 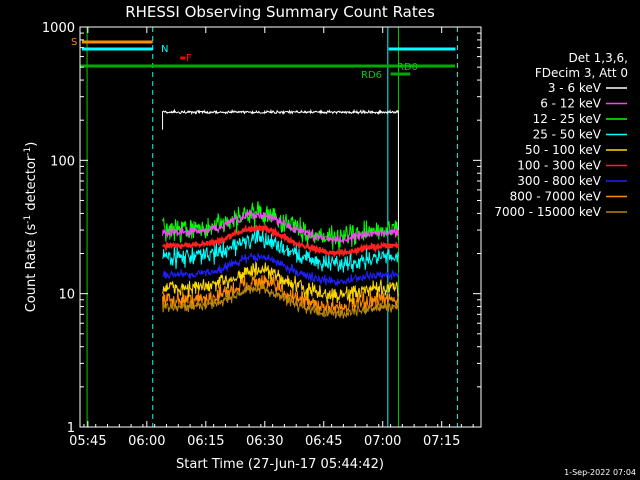 I want to click on legend-label: 300 - 800 keV, so click(x=559, y=181).